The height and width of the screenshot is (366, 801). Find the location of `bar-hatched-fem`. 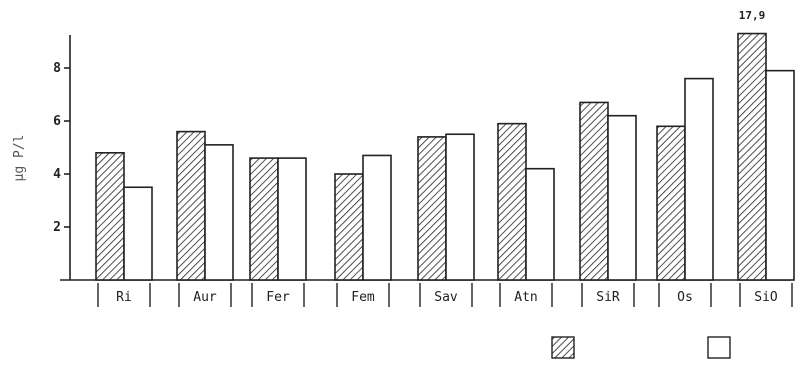

bar-hatched-fem is located at coordinates (349, 227).